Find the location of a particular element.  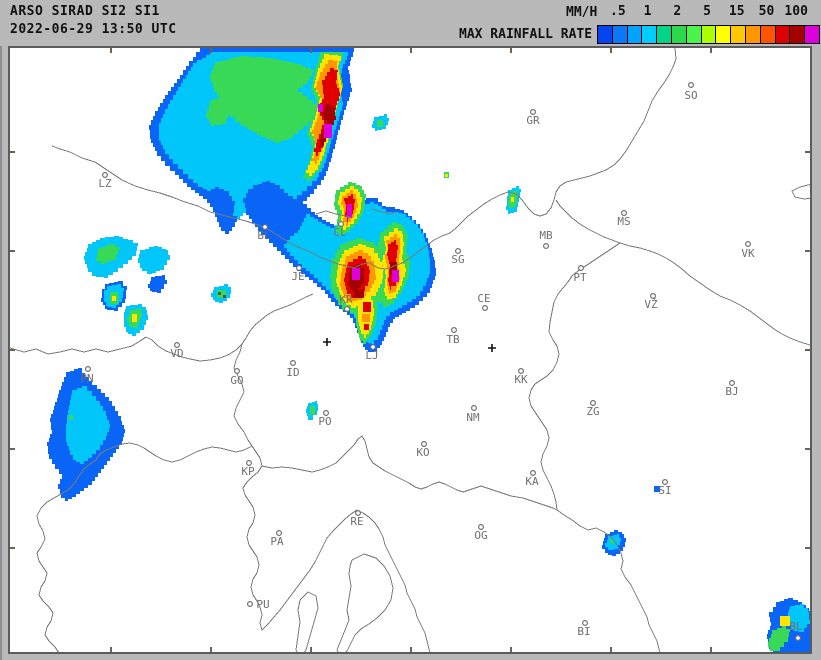

city-marker-zg: ZG is located at coordinates (593, 409).